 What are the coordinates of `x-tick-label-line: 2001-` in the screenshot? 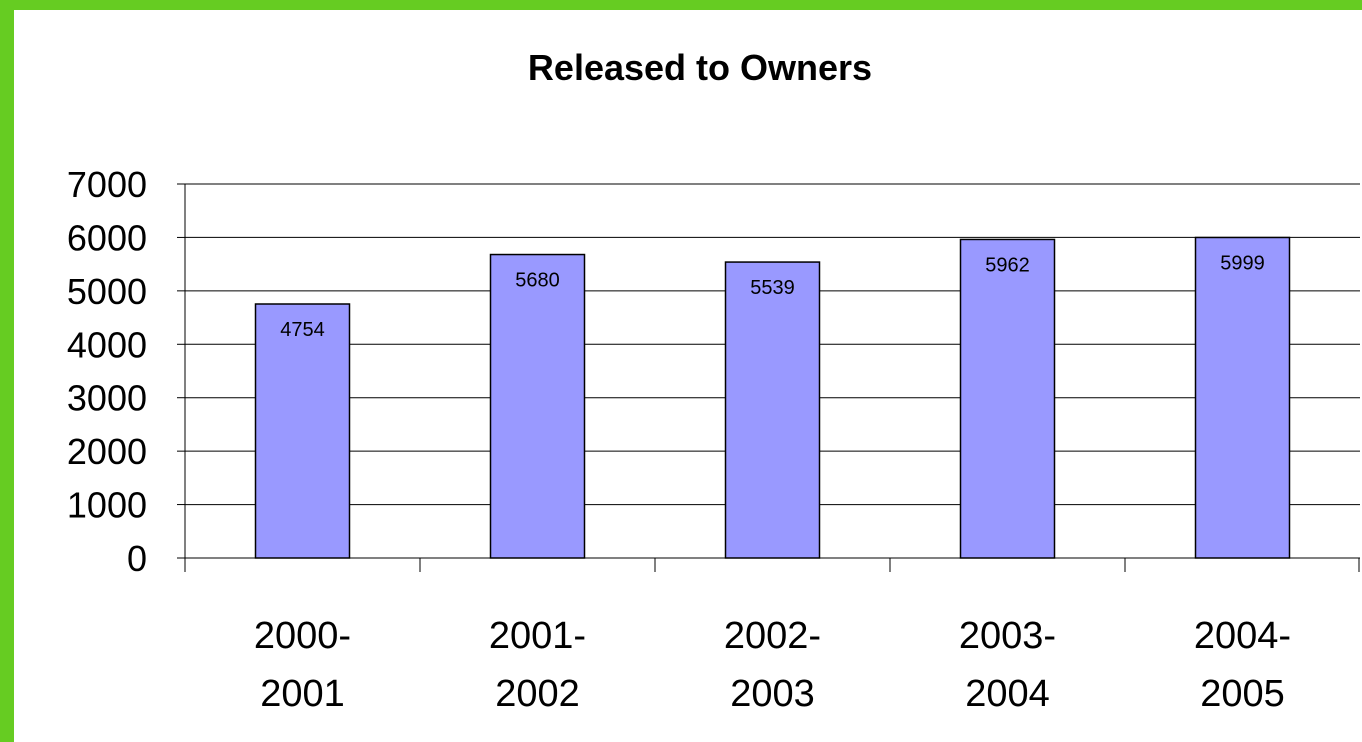 It's located at (537, 636).